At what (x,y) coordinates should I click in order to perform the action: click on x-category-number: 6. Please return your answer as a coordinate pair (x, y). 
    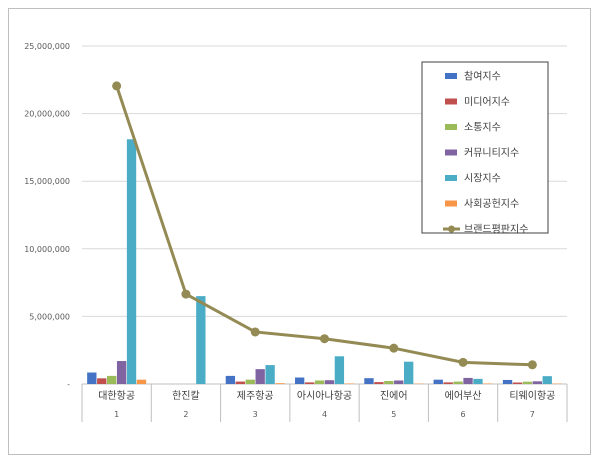
    Looking at the image, I should click on (463, 414).